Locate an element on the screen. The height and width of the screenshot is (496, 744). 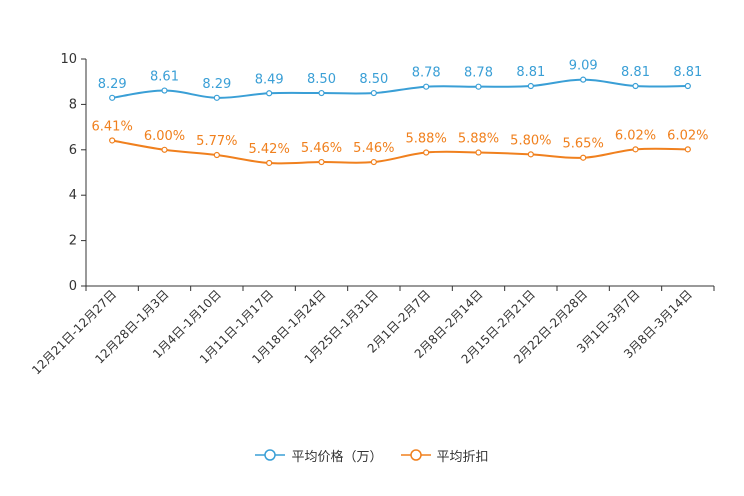
series-1-data-label: 6.00% is located at coordinates (164, 136).